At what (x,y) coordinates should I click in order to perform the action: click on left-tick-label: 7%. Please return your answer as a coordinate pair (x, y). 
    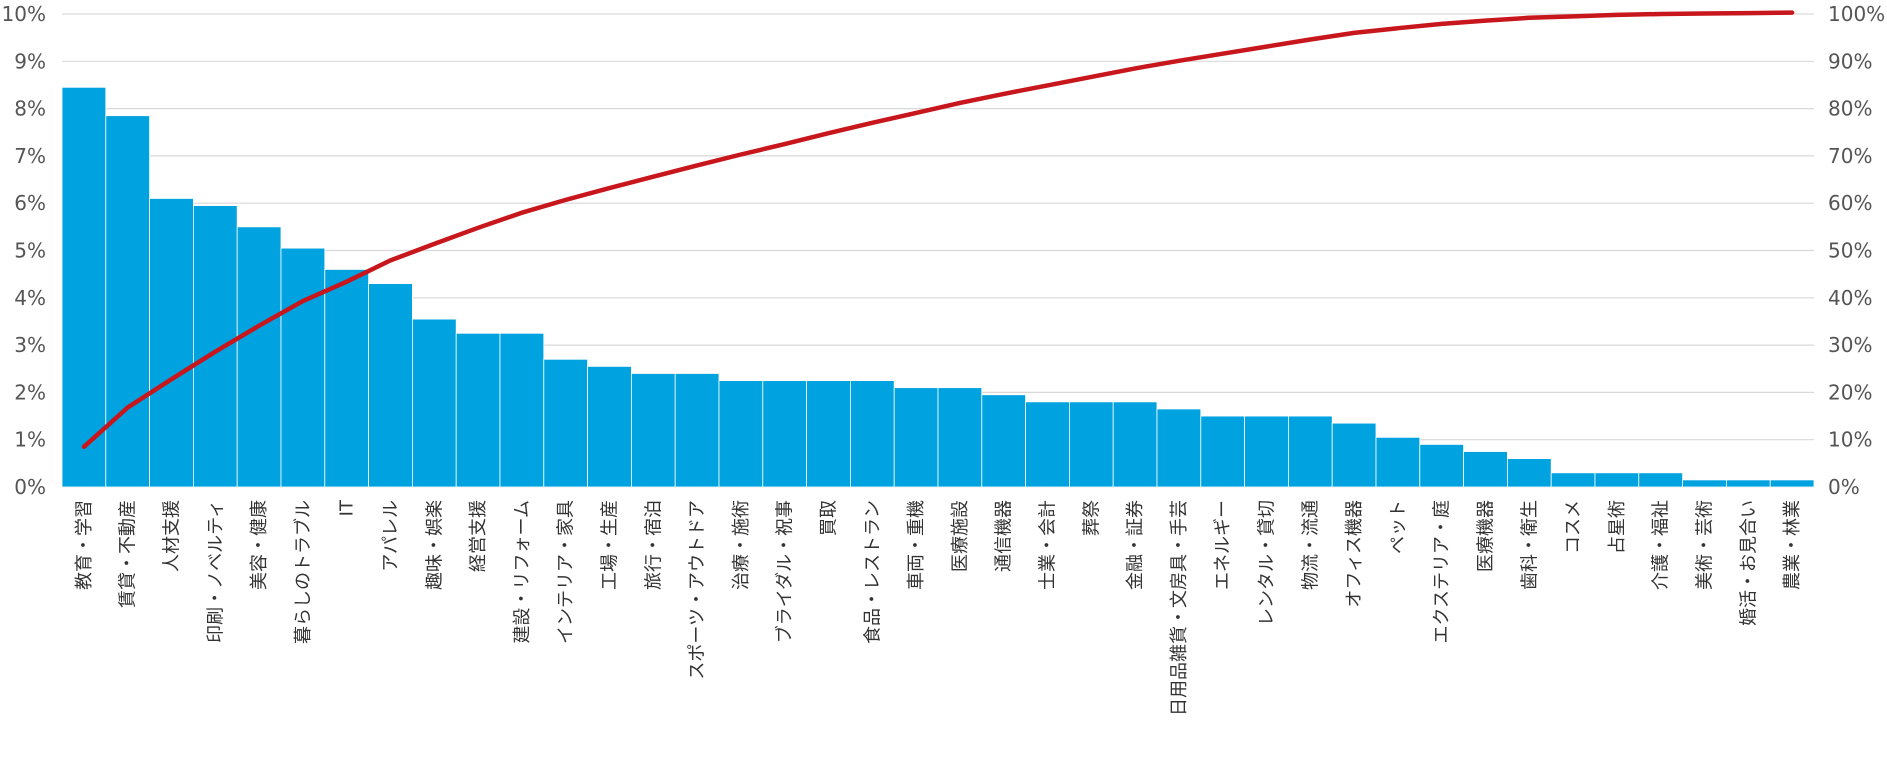
    Looking at the image, I should click on (30, 156).